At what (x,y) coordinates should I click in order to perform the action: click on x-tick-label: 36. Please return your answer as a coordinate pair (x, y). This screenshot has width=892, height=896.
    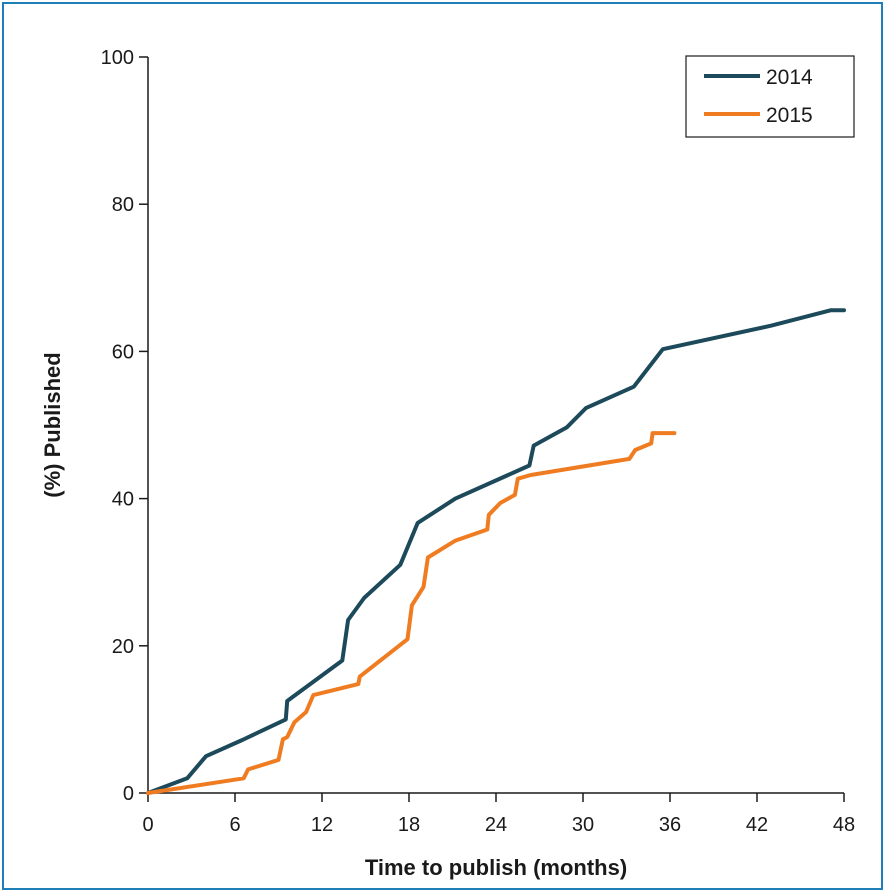
    Looking at the image, I should click on (670, 825).